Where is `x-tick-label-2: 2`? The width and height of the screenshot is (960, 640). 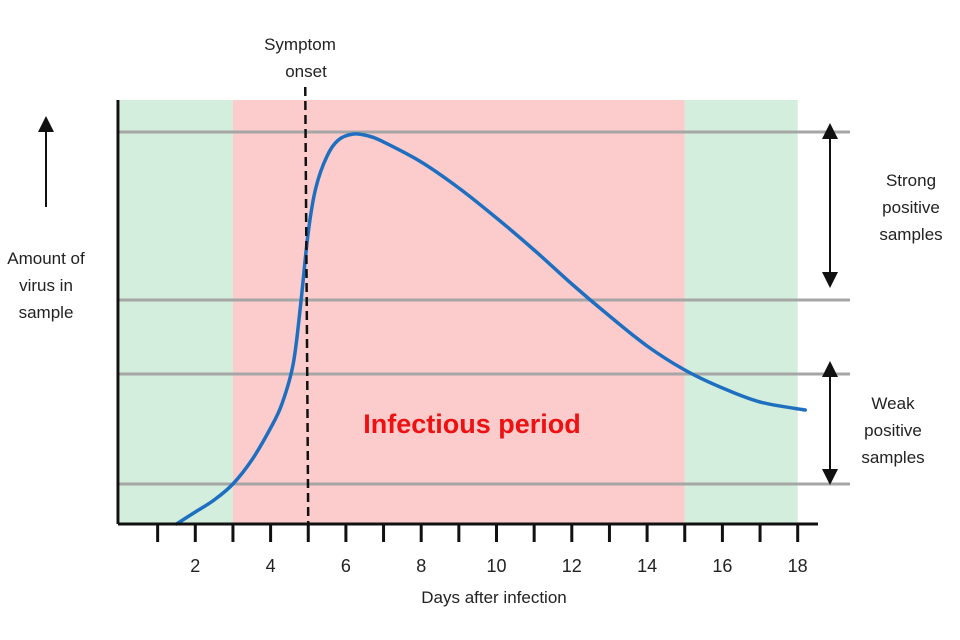
x-tick-label-2: 2 is located at coordinates (195, 566).